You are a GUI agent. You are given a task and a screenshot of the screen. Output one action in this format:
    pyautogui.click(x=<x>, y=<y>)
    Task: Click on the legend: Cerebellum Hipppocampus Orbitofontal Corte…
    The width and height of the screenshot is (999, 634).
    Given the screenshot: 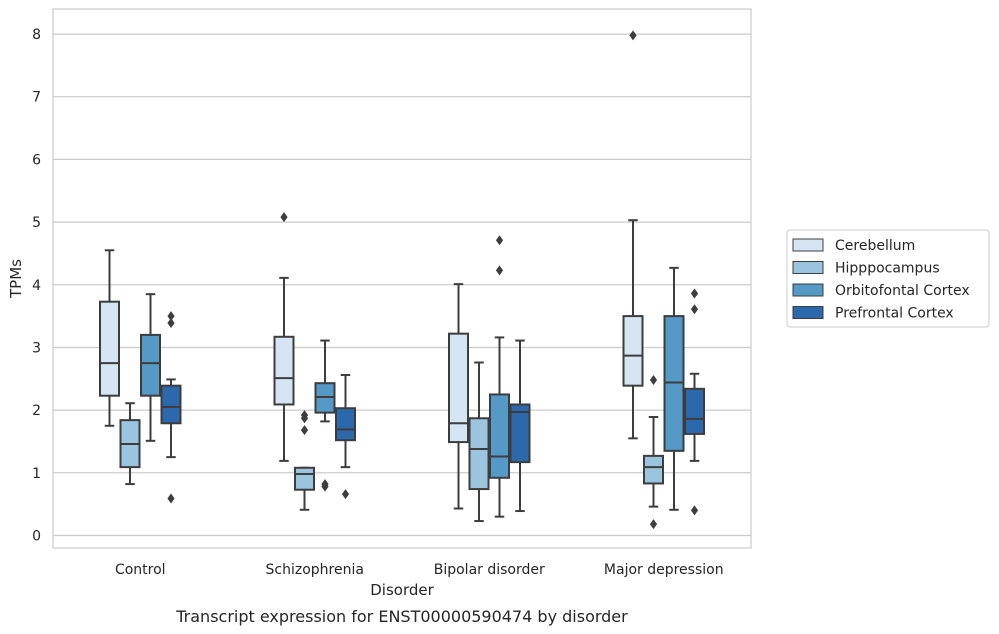 What is the action you would take?
    pyautogui.click(x=888, y=278)
    